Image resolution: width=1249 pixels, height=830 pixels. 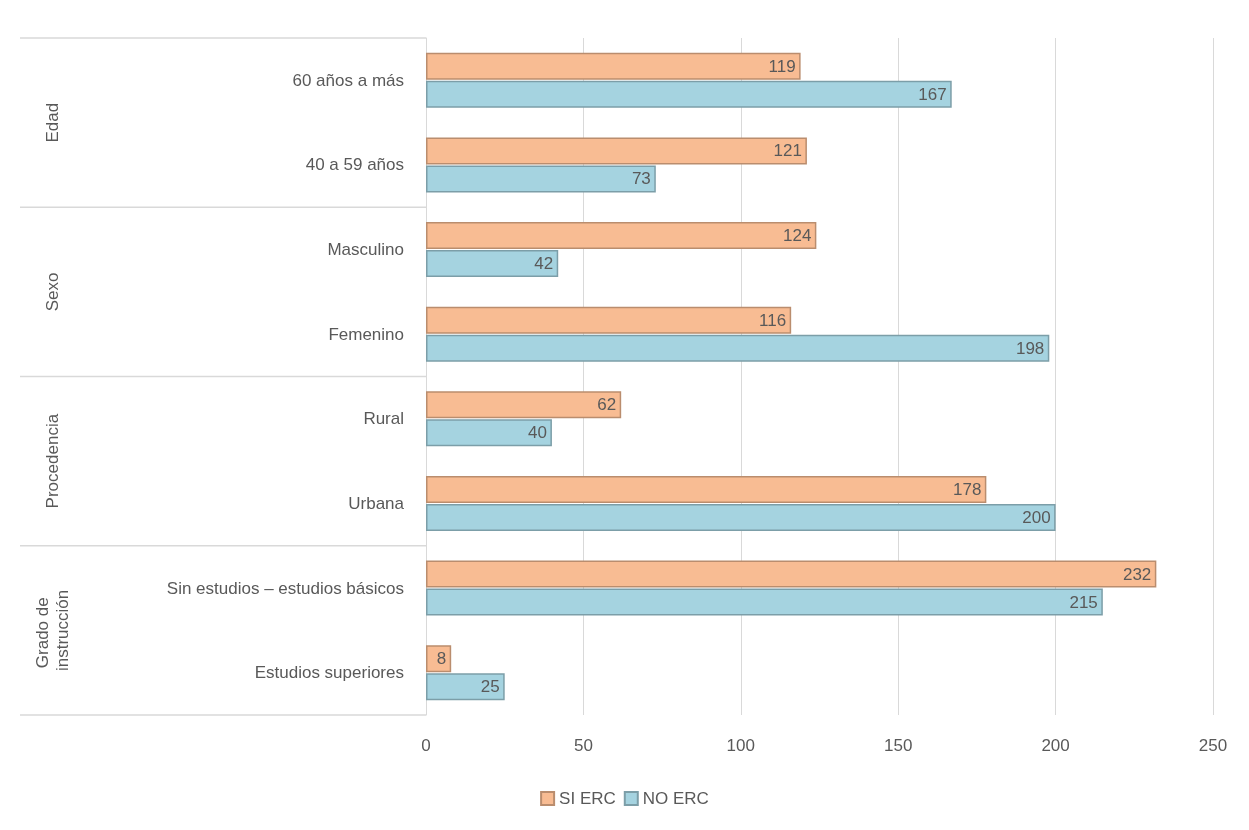 What do you see at coordinates (354, 165) in the screenshot?
I see `y-tick-label: 40 a 59 años` at bounding box center [354, 165].